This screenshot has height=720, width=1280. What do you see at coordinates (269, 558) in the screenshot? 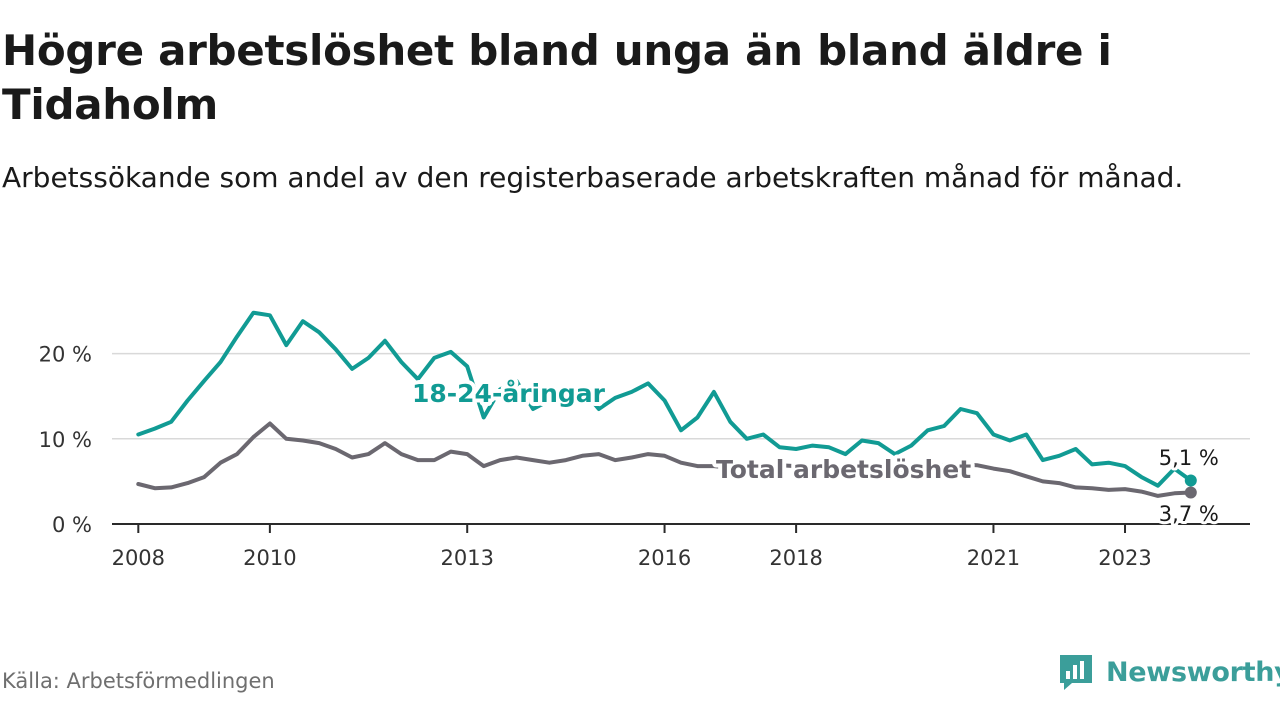
I see `x-tick-label: 2010` at bounding box center [269, 558].